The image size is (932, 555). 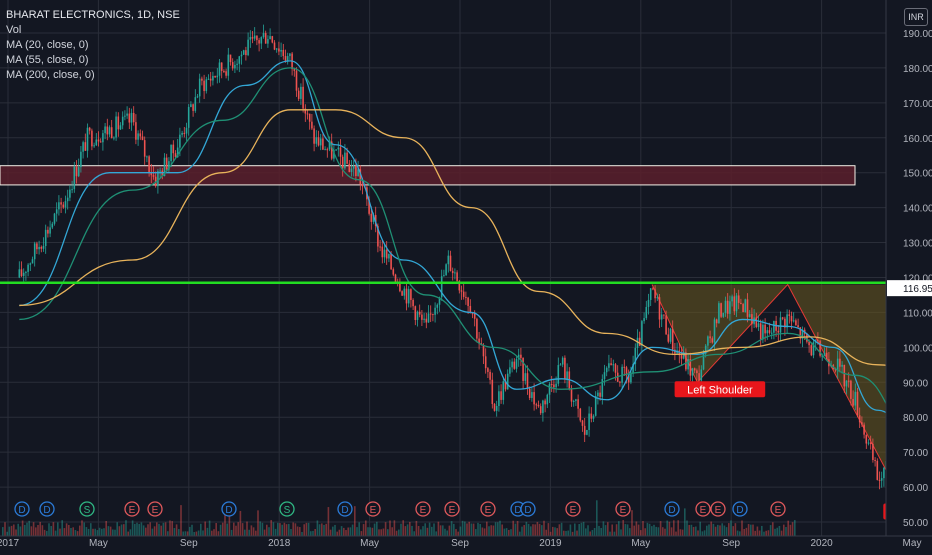 What do you see at coordinates (93, 60) in the screenshot?
I see `legend-ma55: MA (55, close, 0)` at bounding box center [93, 60].